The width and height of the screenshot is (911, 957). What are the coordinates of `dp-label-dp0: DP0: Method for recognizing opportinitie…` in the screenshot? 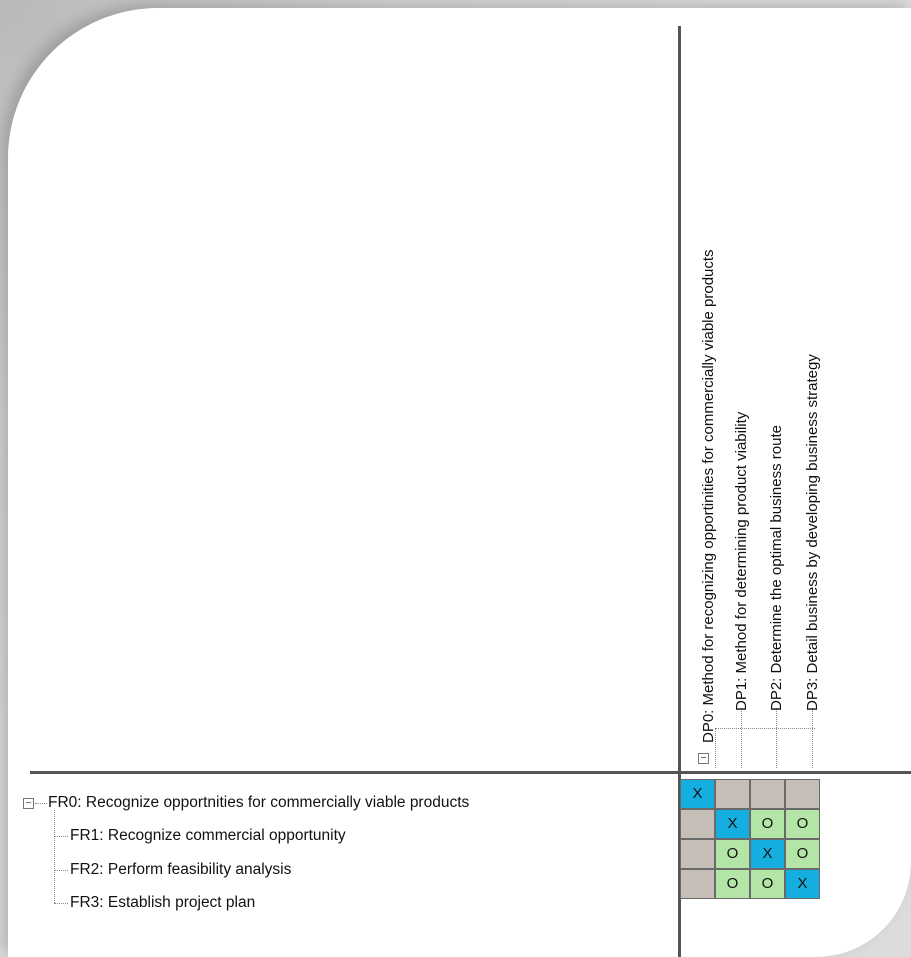 It's located at (708, 496).